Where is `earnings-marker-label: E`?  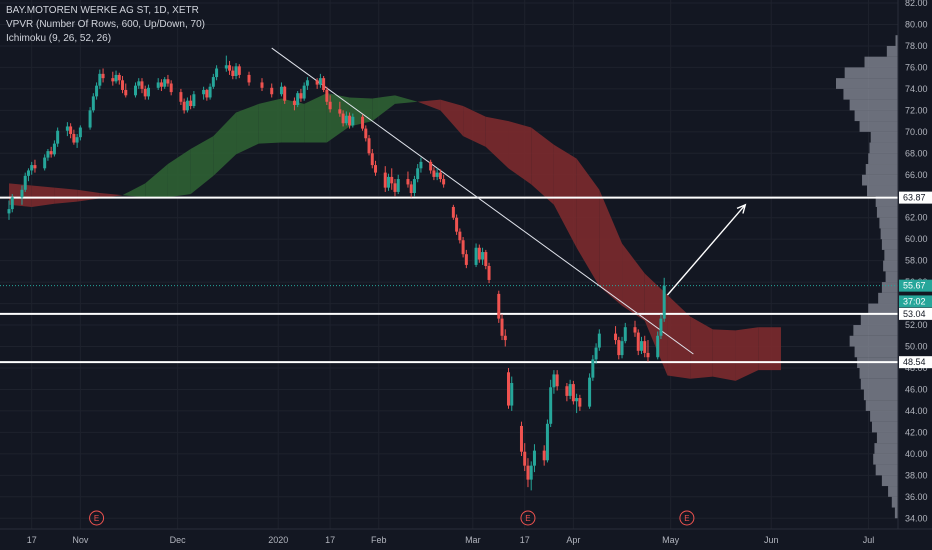 earnings-marker-label: E is located at coordinates (527, 518).